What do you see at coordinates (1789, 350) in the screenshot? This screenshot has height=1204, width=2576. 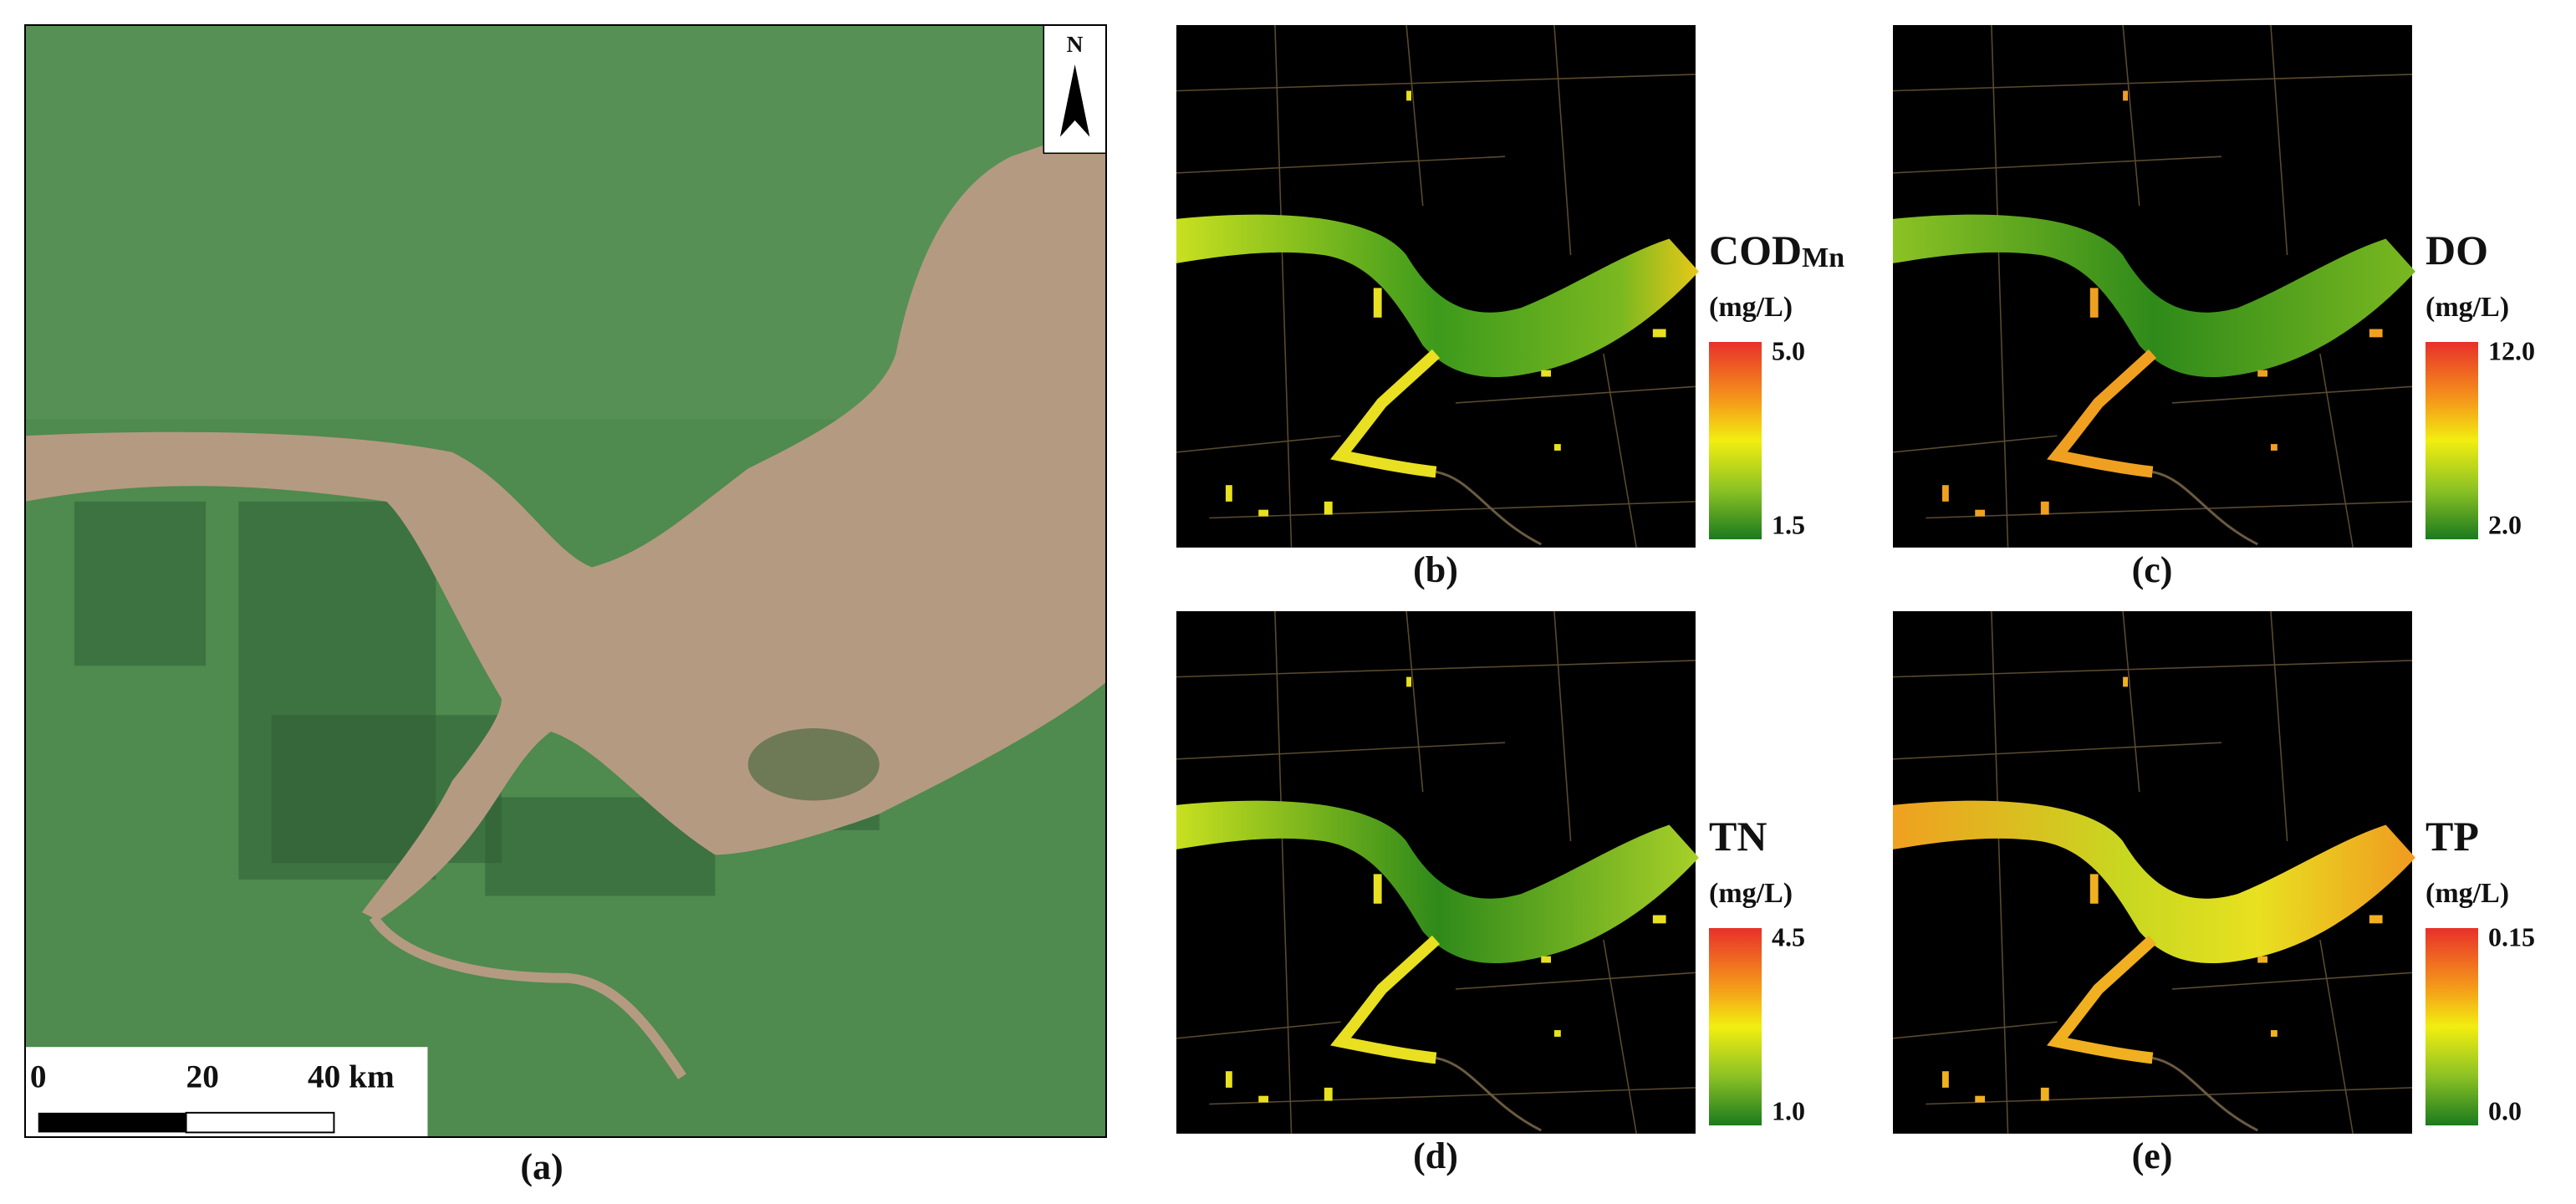 I see `legend-max: 5.0` at bounding box center [1789, 350].